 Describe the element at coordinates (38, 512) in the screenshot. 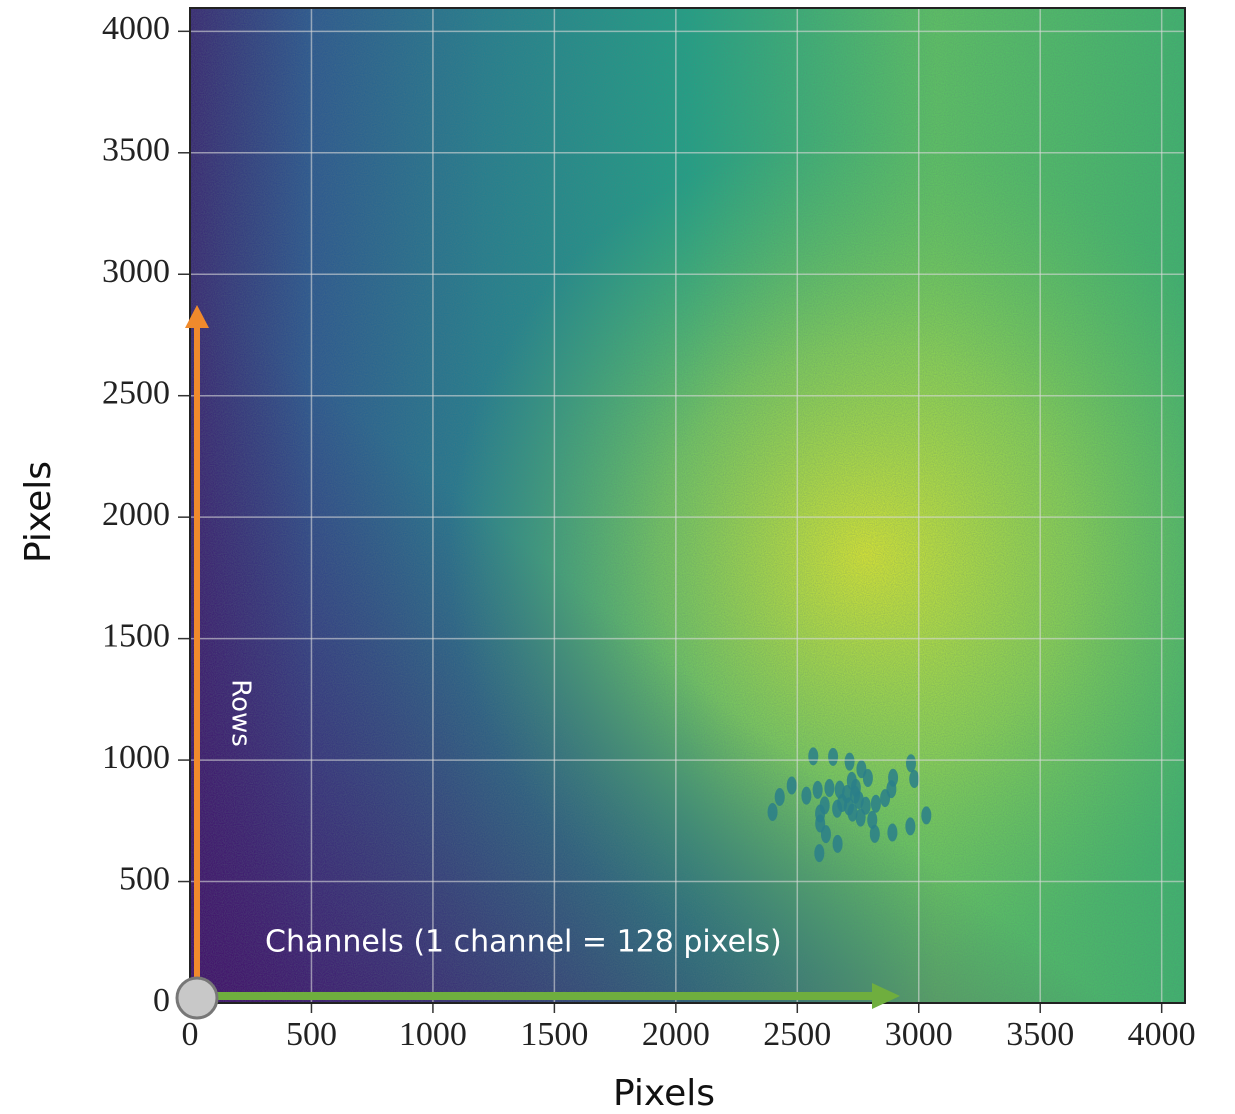

I see `y-axis-label: Pixels` at that location.